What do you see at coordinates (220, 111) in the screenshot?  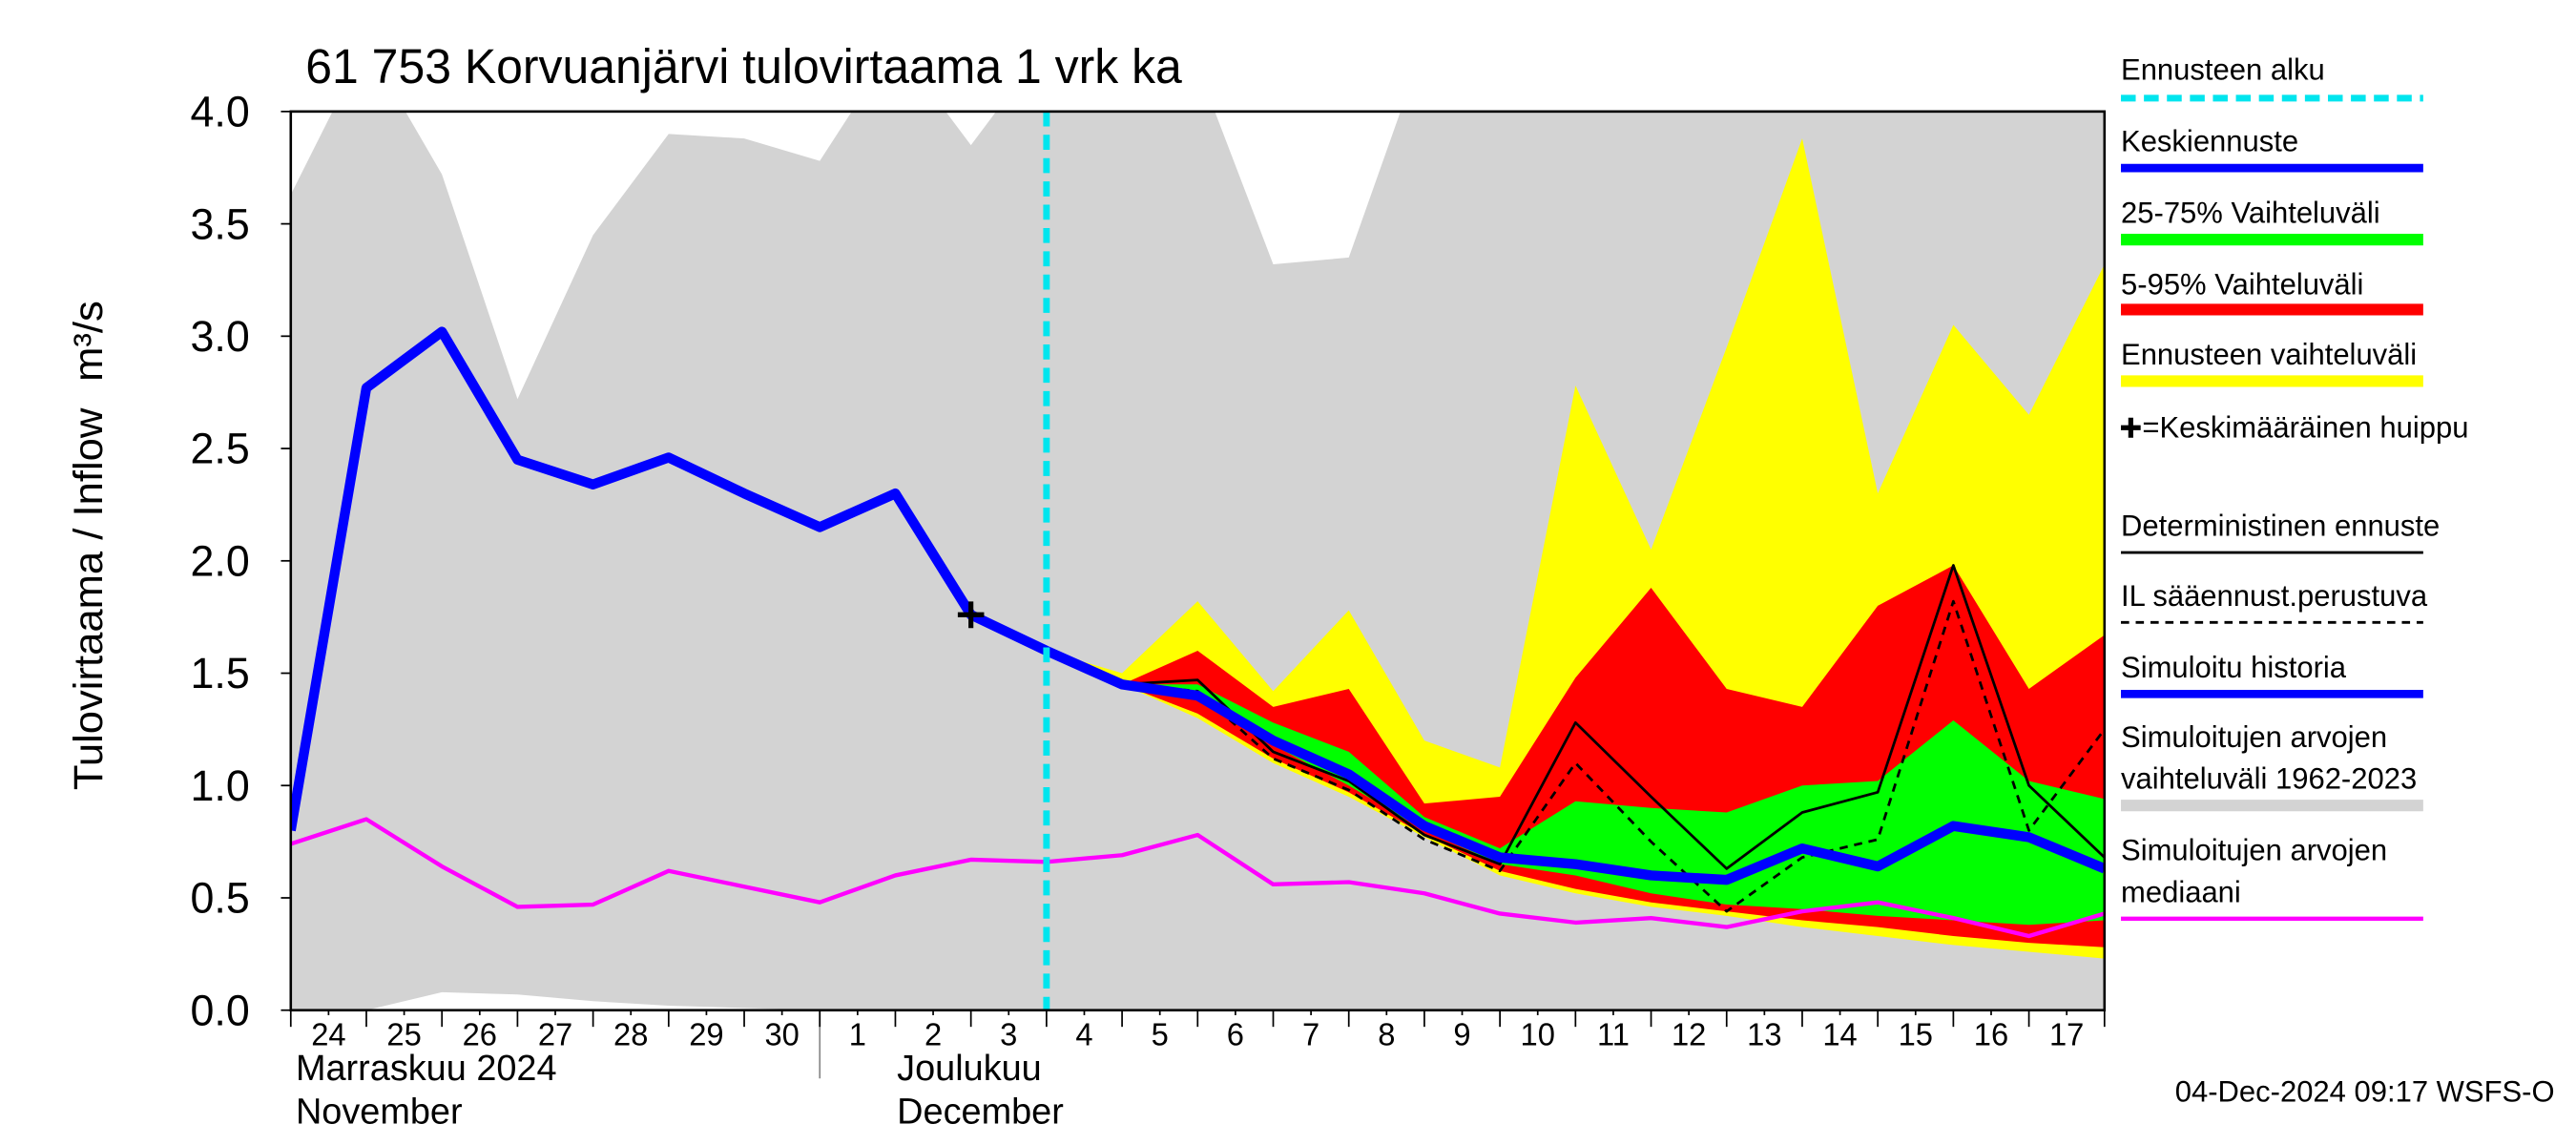 I see `y-tick-label: 4.0` at bounding box center [220, 111].